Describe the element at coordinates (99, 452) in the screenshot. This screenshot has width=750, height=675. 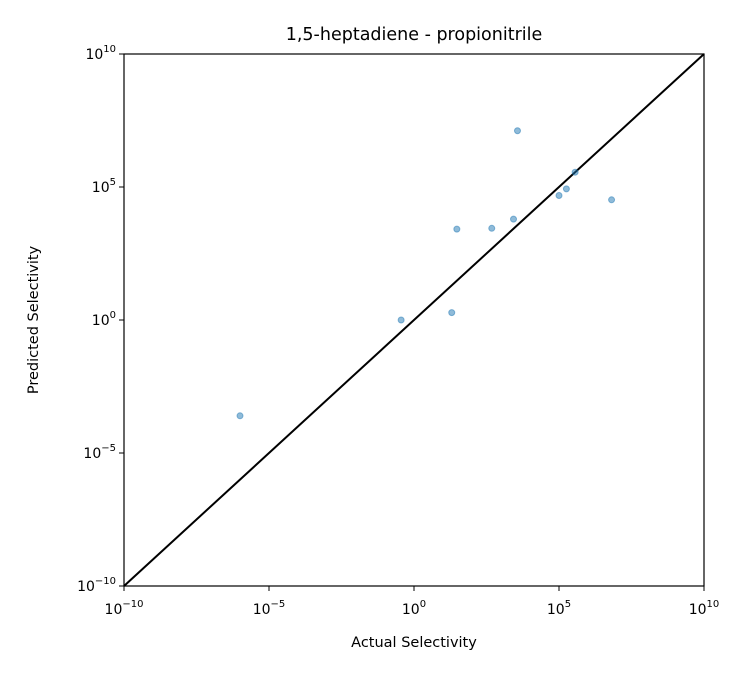
I see `y-tick-label: 10⁻⁵` at that location.